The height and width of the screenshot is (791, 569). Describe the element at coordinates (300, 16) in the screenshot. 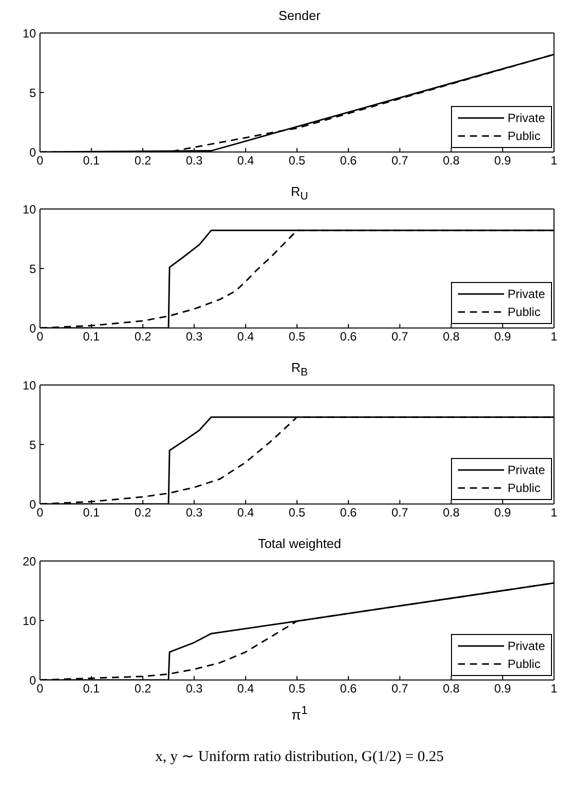

I see `chart-title: Sender` at that location.